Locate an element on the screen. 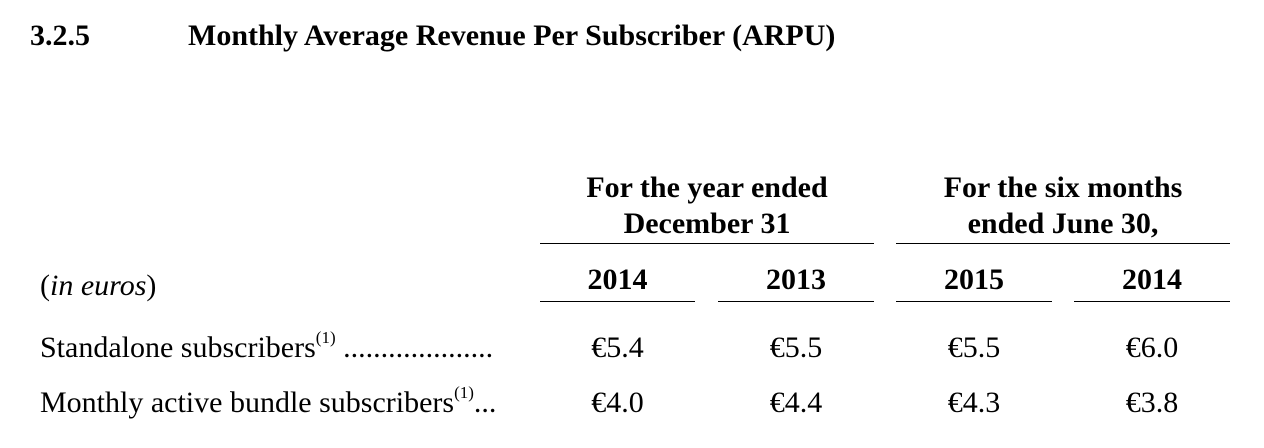 This screenshot has height=448, width=1264. group-header-line: For the six months is located at coordinates (1063, 187).